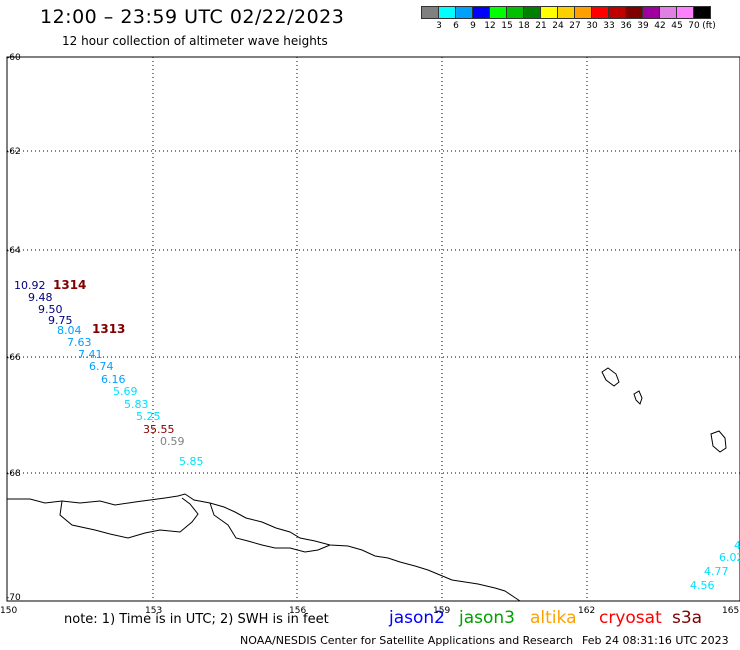  I want to click on wave-reading: 5.25, so click(148, 416).